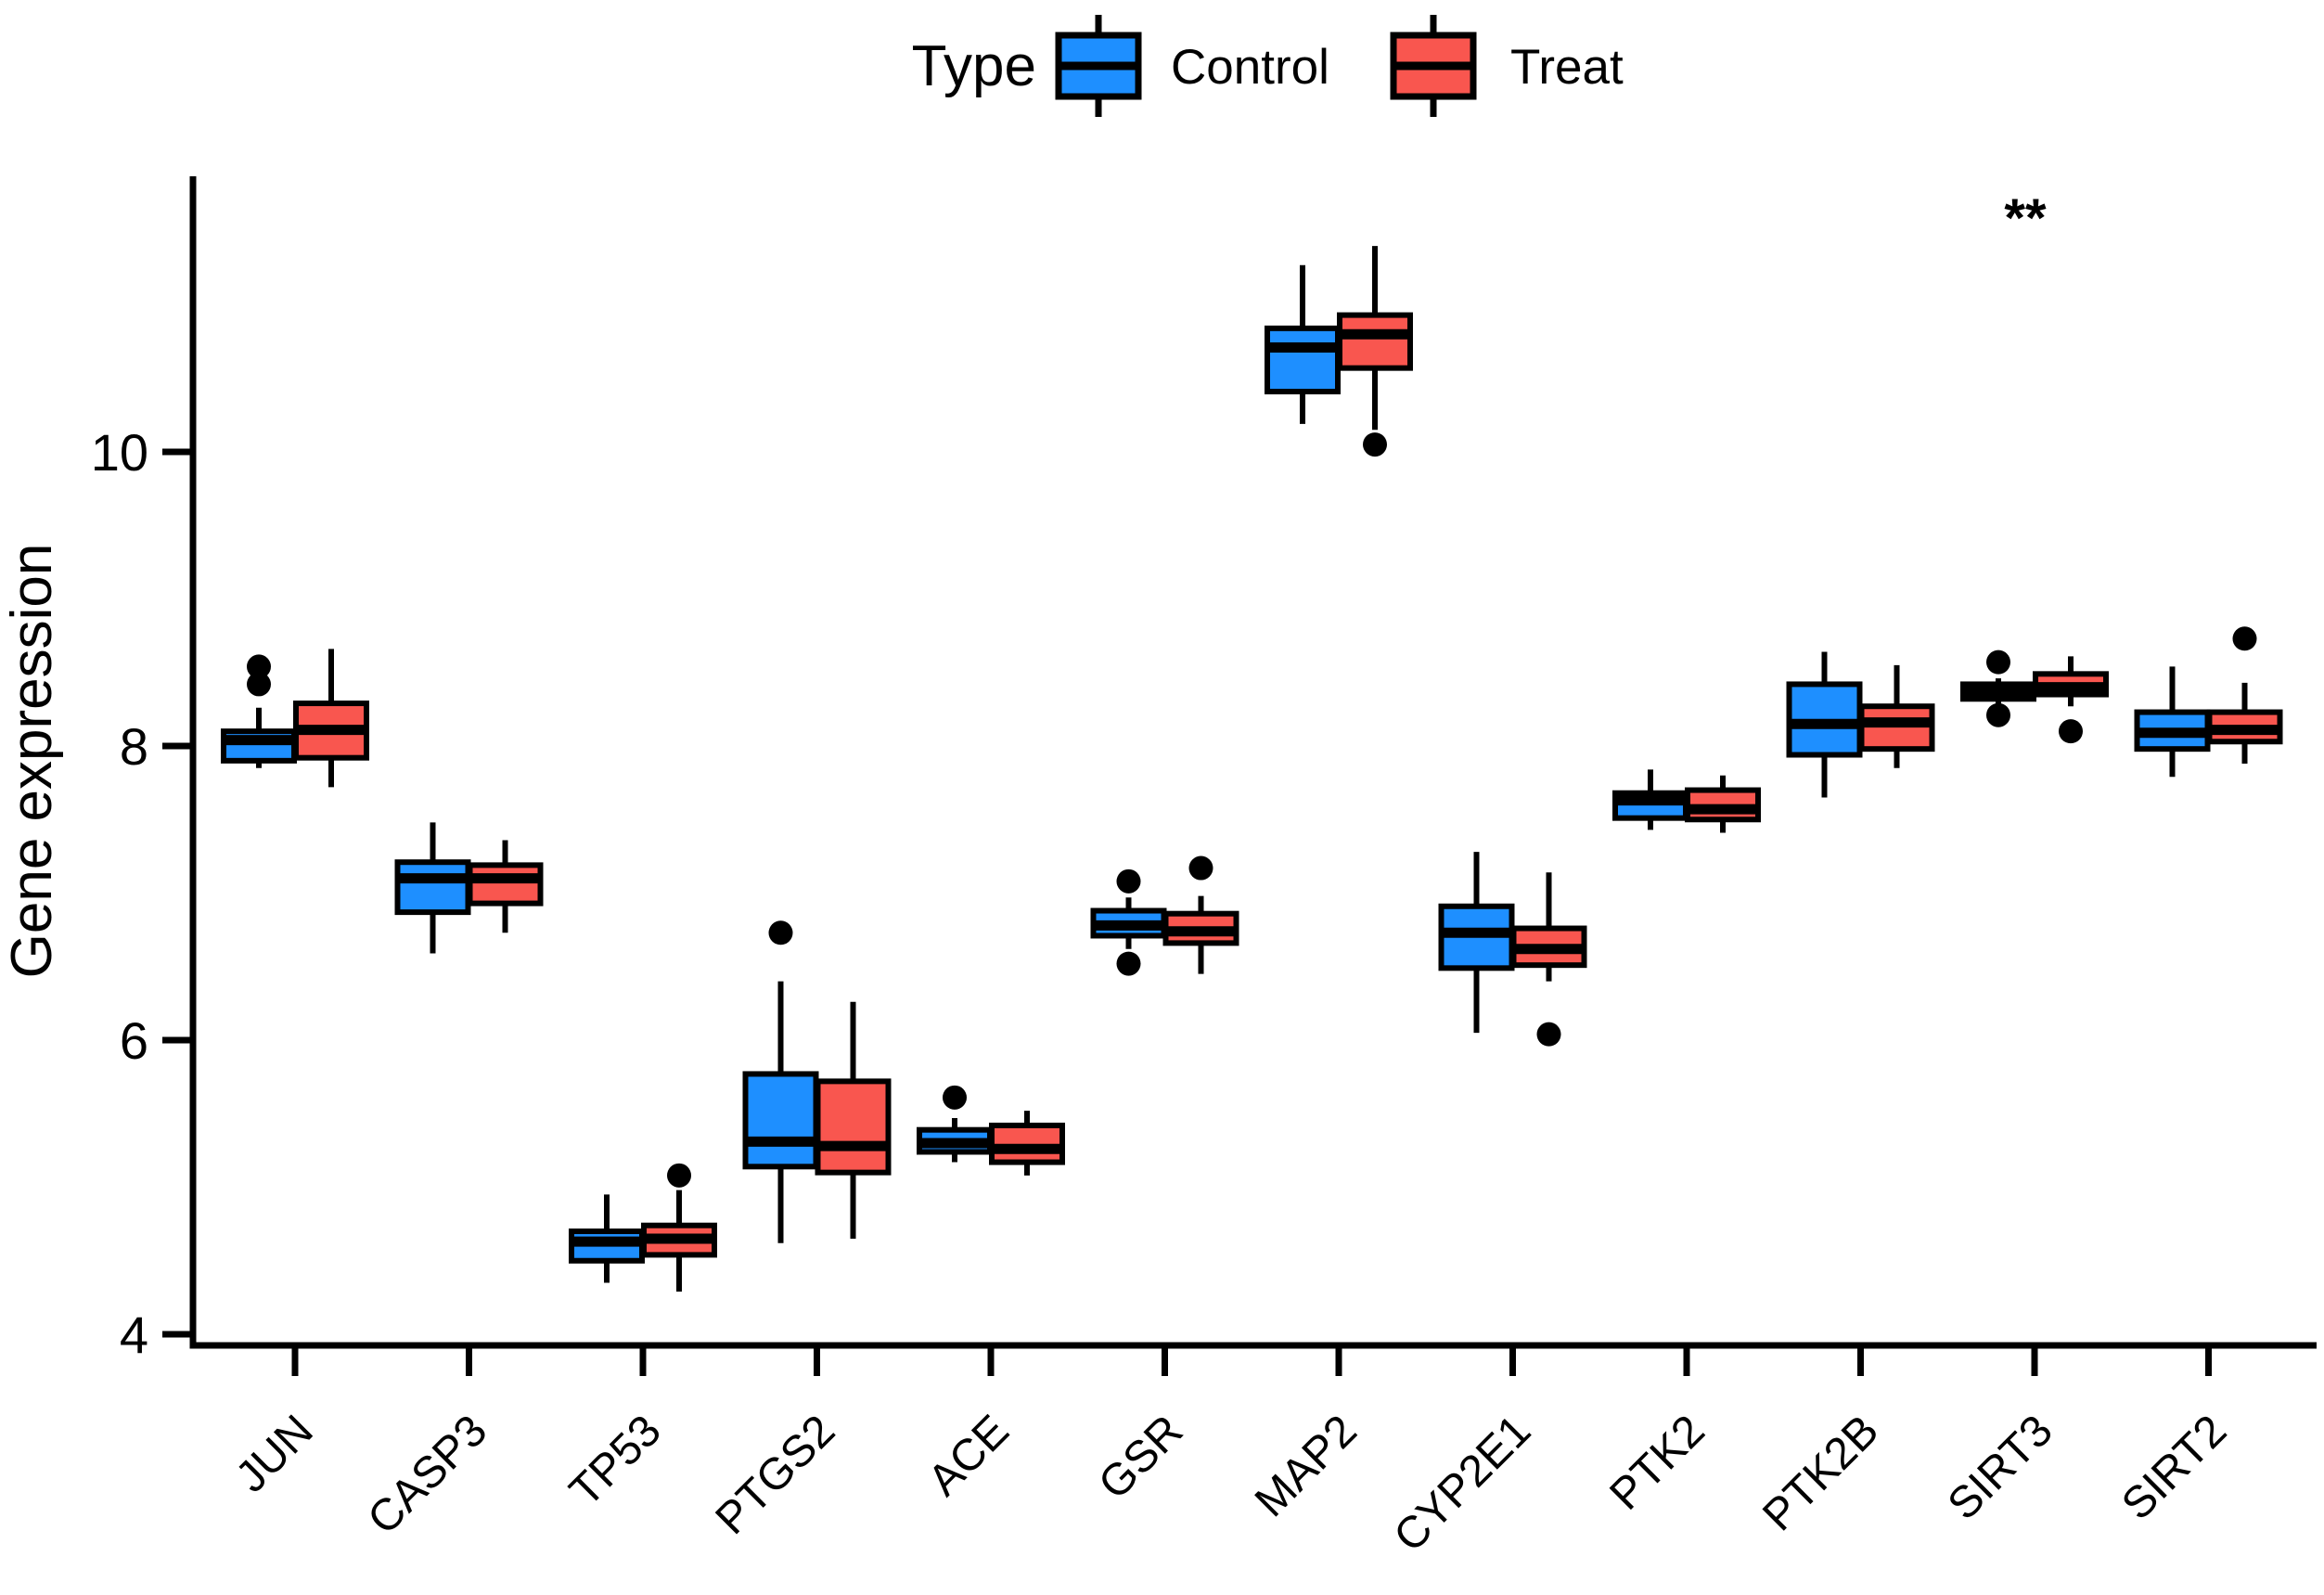 Image resolution: width=2324 pixels, height=1595 pixels. I want to click on x-tick-label-ptk2: PTK2, so click(1657, 1463).